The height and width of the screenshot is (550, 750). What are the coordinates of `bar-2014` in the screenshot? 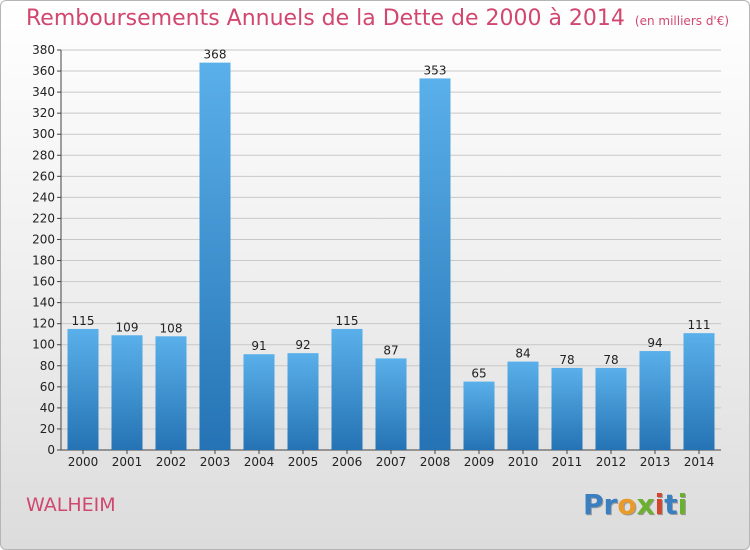 It's located at (699, 391).